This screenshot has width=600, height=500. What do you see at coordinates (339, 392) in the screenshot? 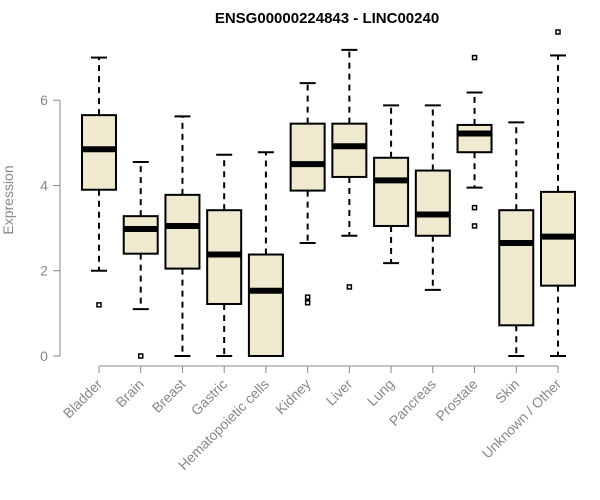
I see `x-tick-label: Liver` at bounding box center [339, 392].